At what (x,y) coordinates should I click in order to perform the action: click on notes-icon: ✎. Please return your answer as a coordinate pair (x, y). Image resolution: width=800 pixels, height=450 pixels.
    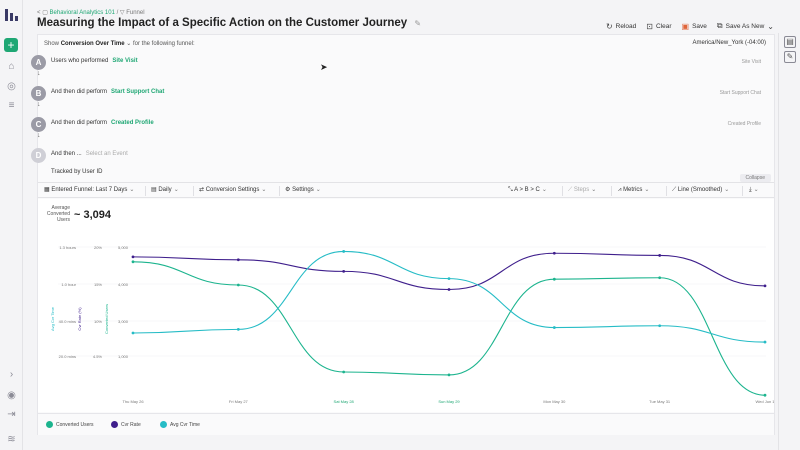
    Looking at the image, I should click on (790, 57).